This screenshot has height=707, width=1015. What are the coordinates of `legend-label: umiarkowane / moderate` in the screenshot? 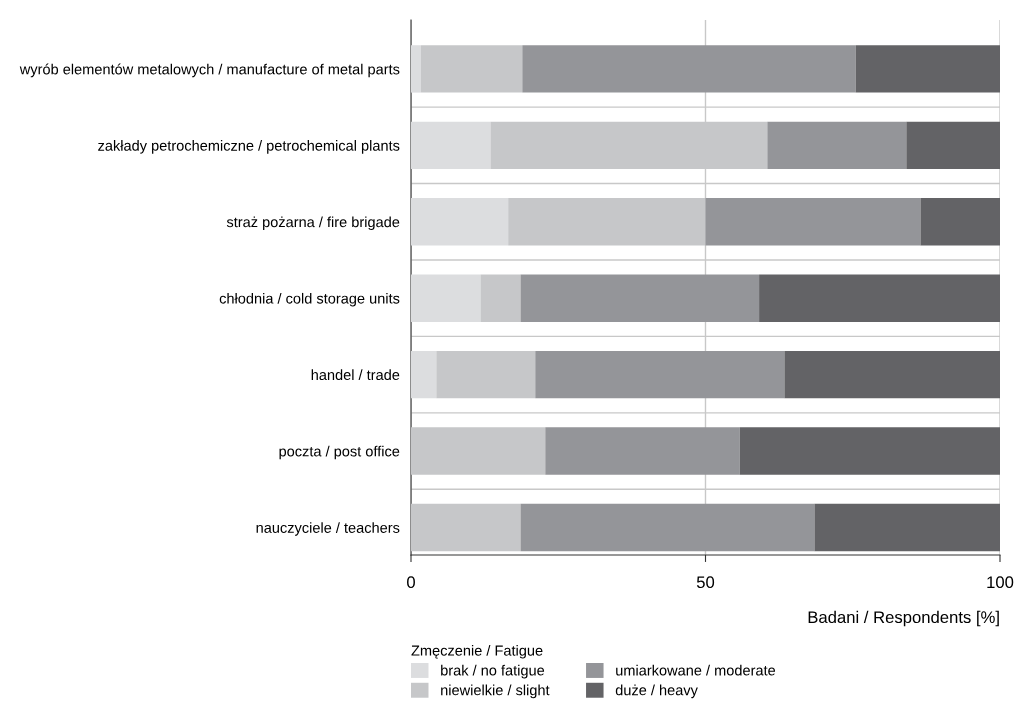 It's located at (696, 670).